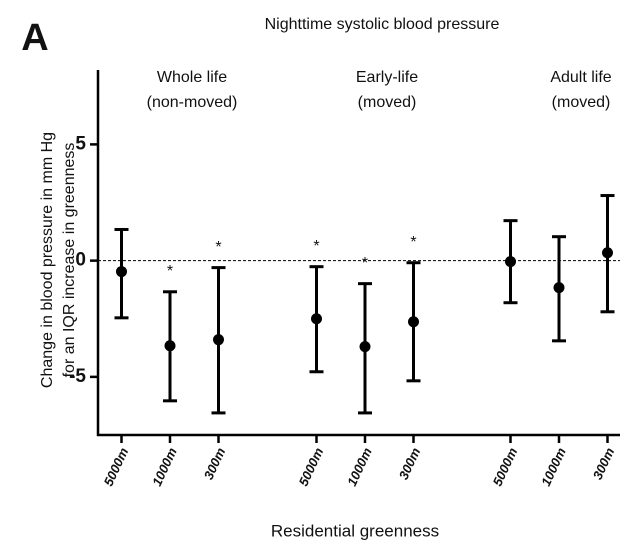 The height and width of the screenshot is (543, 620). Describe the element at coordinates (580, 77) in the screenshot. I see `group-label: Adult life` at that location.